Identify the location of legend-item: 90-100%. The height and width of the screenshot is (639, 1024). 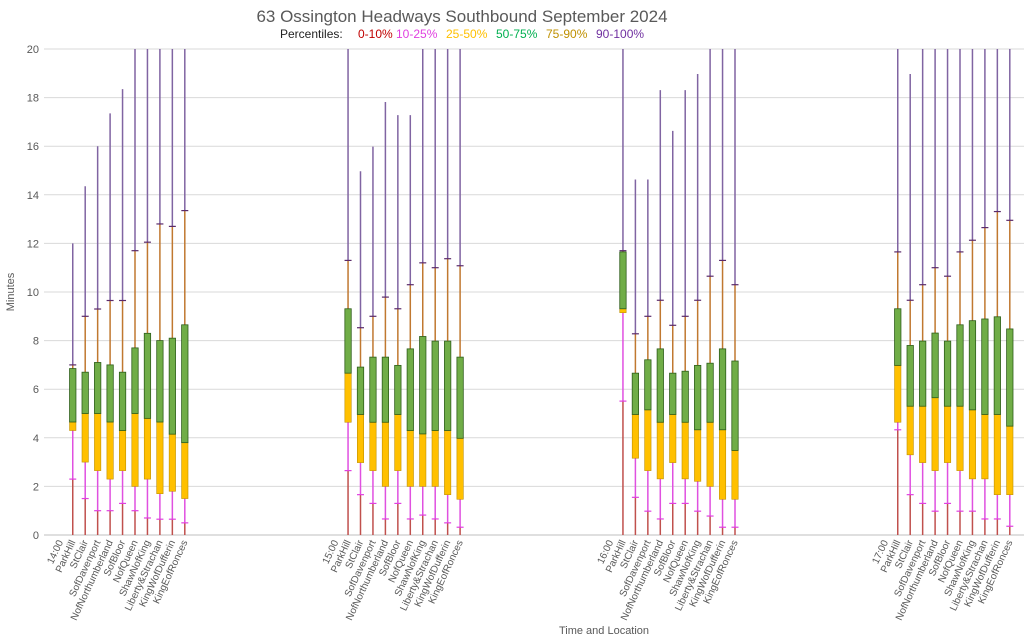
(620, 34).